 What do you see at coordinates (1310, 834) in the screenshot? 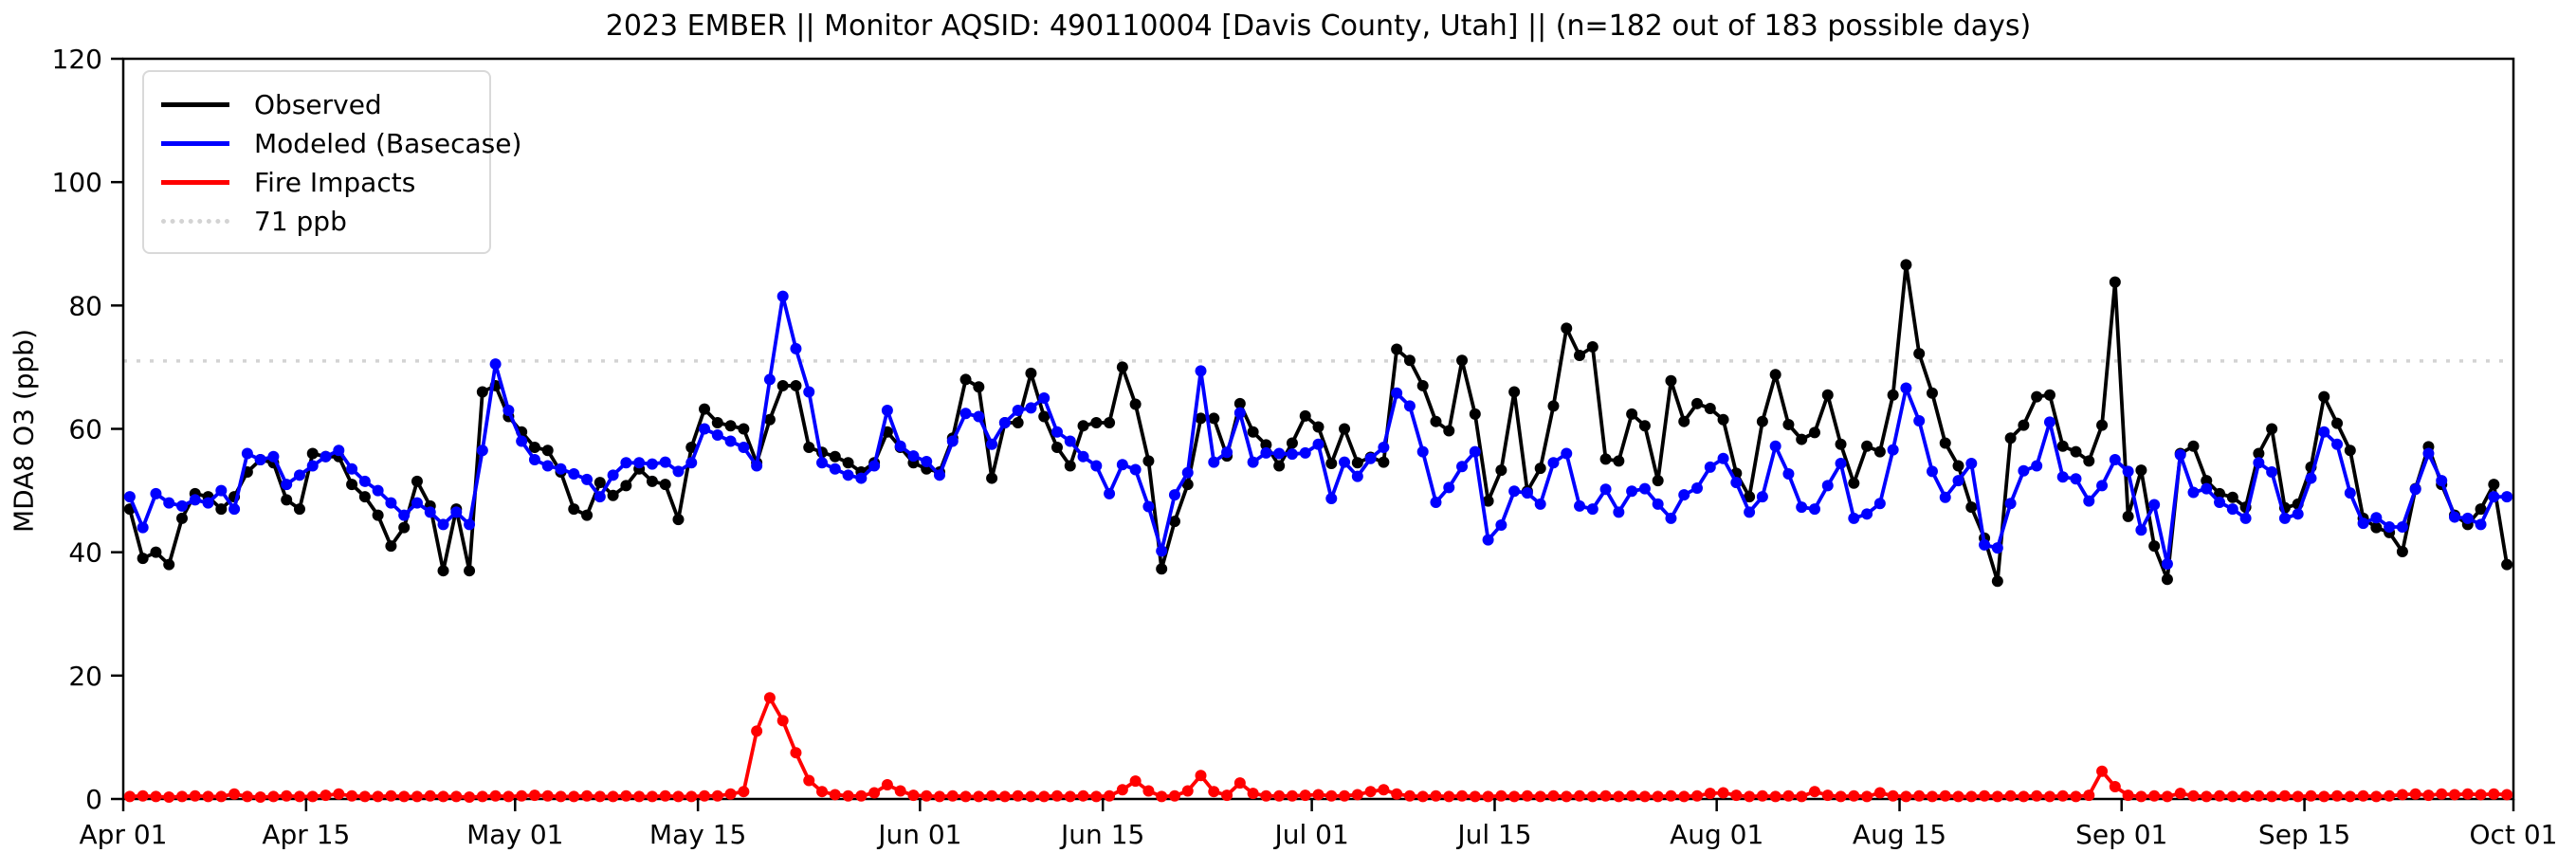
I see `x-tick-label: Jul 01` at bounding box center [1310, 834].